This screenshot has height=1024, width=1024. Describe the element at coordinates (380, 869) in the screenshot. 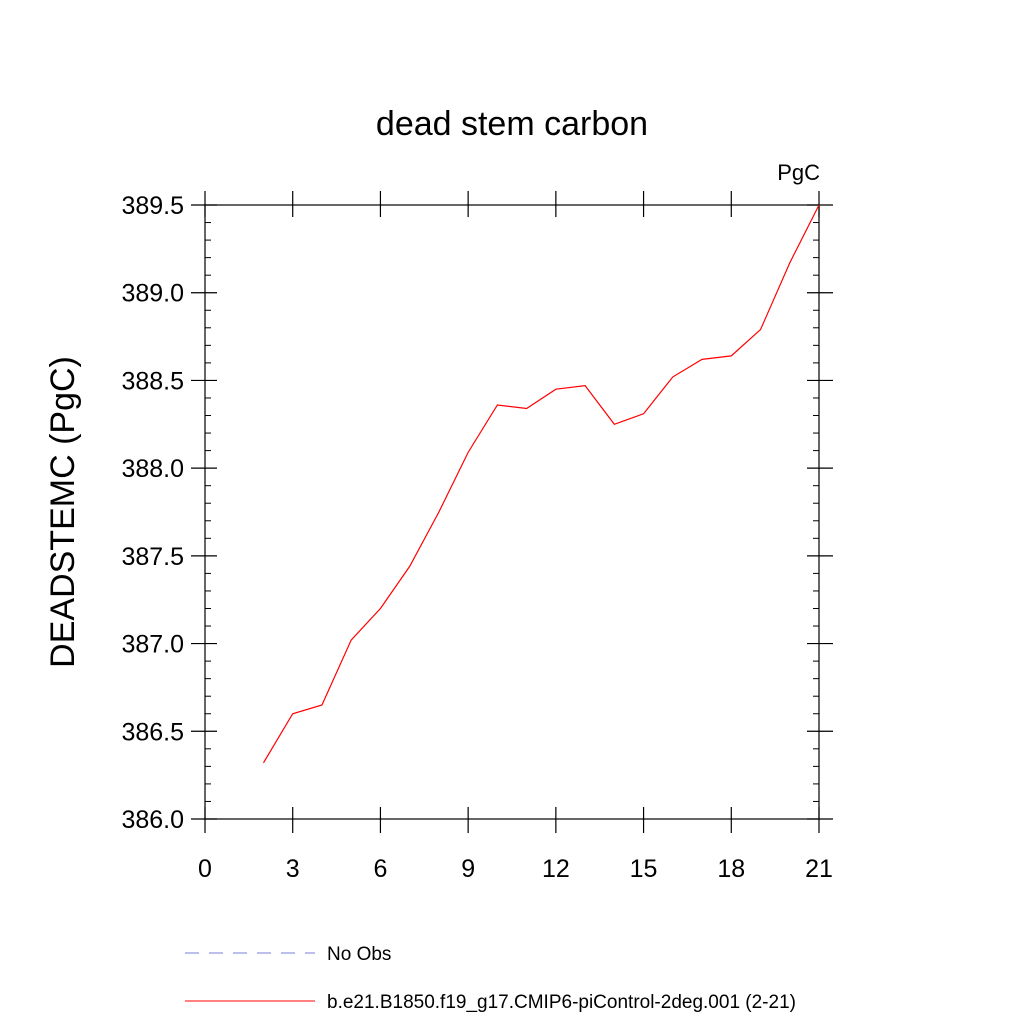

I see `x-tick-label: 6` at that location.